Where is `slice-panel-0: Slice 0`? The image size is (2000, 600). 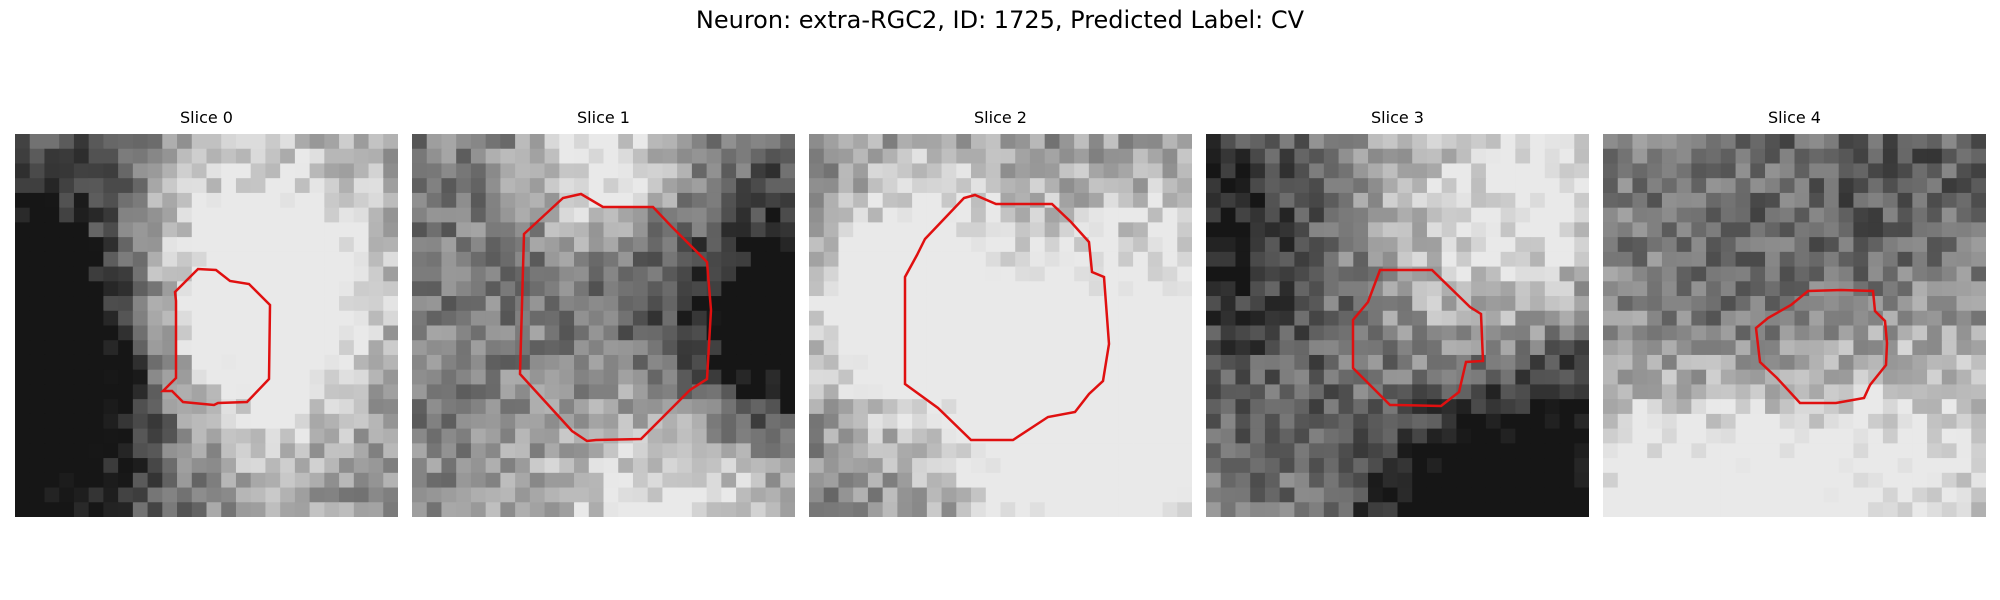
slice-panel-0: Slice 0 is located at coordinates (206, 312).